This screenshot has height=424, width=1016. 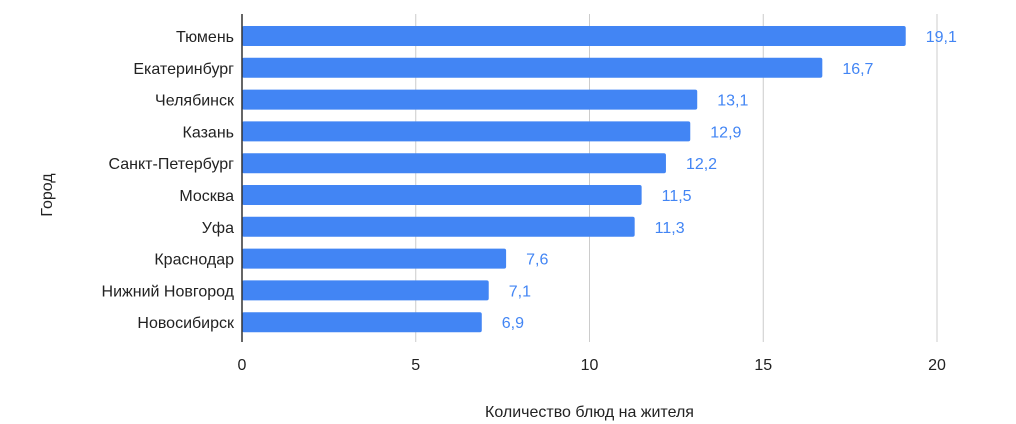 I want to click on value-label: 12,2, so click(x=701, y=164).